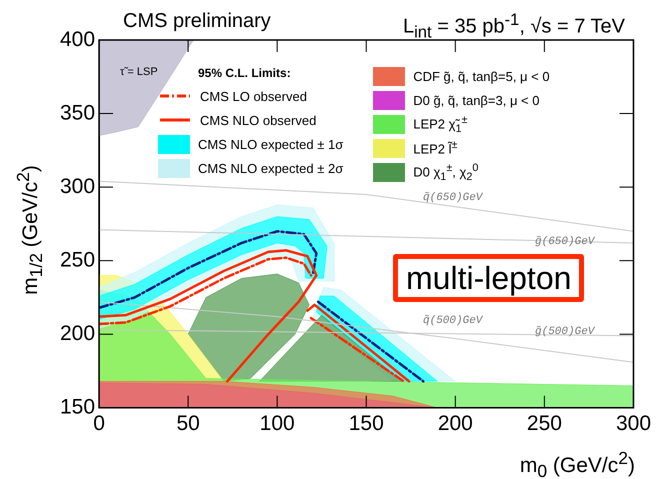  I want to click on legend-label: D0 g̃, q̃, tanβ=3, μ < 0, so click(476, 100).